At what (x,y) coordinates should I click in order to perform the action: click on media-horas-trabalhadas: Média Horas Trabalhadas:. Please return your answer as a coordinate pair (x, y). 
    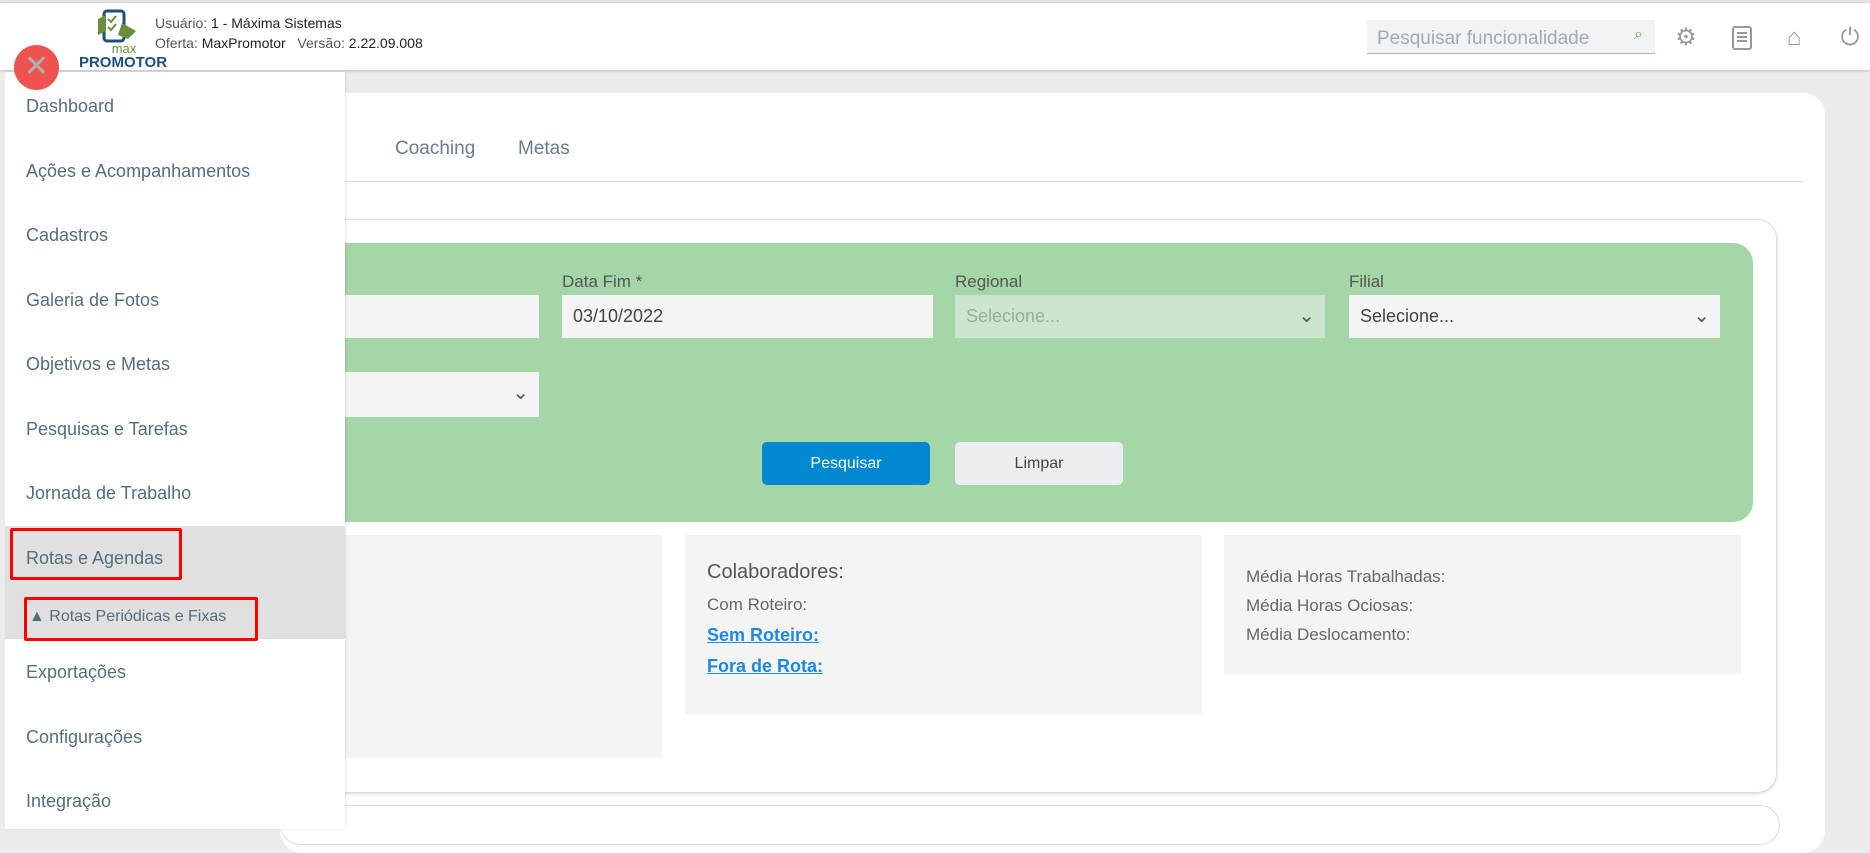
    Looking at the image, I should click on (1346, 576).